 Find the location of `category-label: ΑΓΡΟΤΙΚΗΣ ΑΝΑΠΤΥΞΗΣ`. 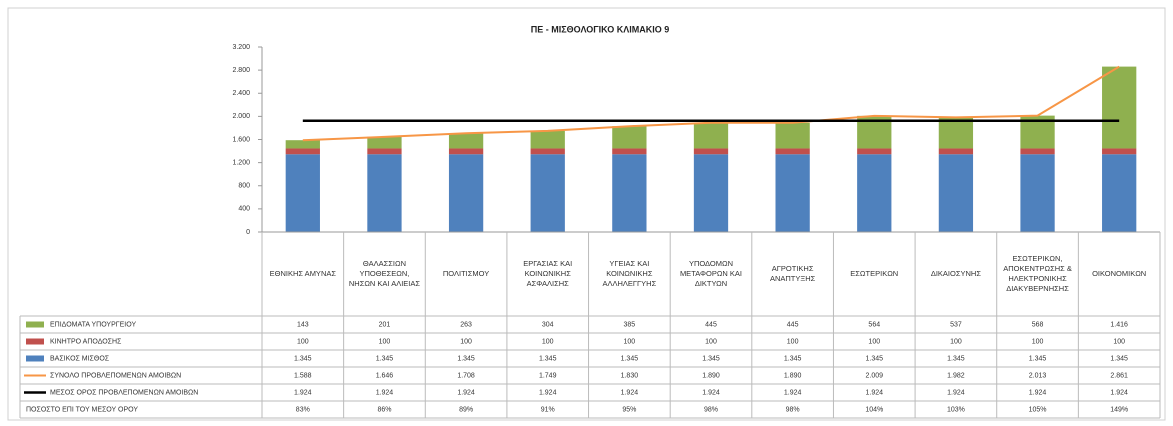

category-label: ΑΓΡΟΤΙΚΗΣ ΑΝΑΠΤΥΞΗΣ is located at coordinates (792, 273).